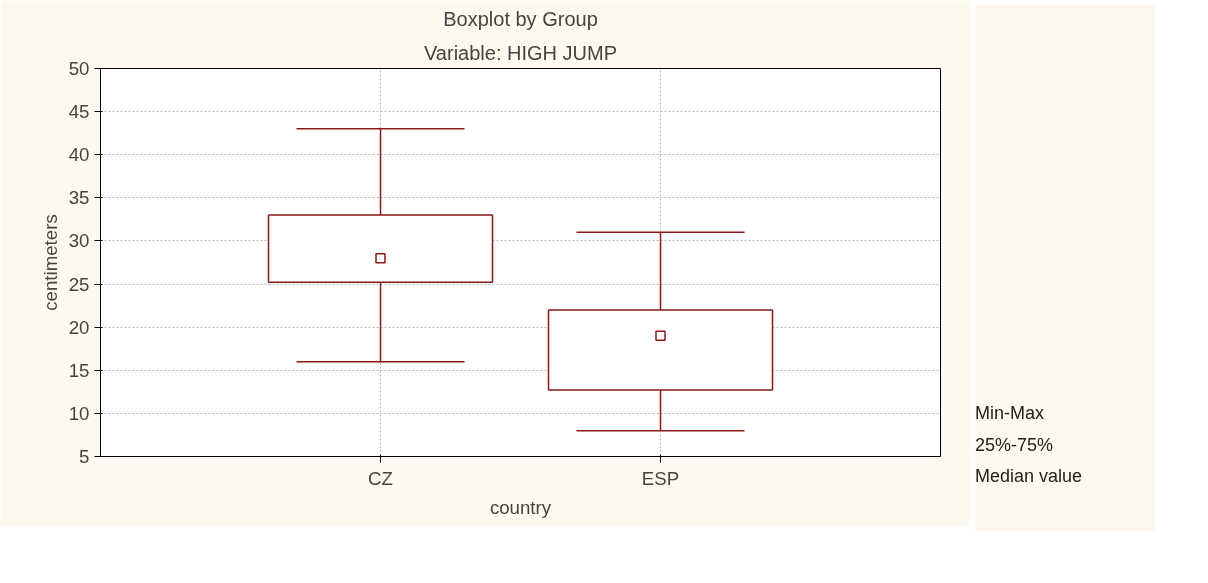 The height and width of the screenshot is (583, 1208). I want to click on y-tick-label: 30, so click(79, 241).